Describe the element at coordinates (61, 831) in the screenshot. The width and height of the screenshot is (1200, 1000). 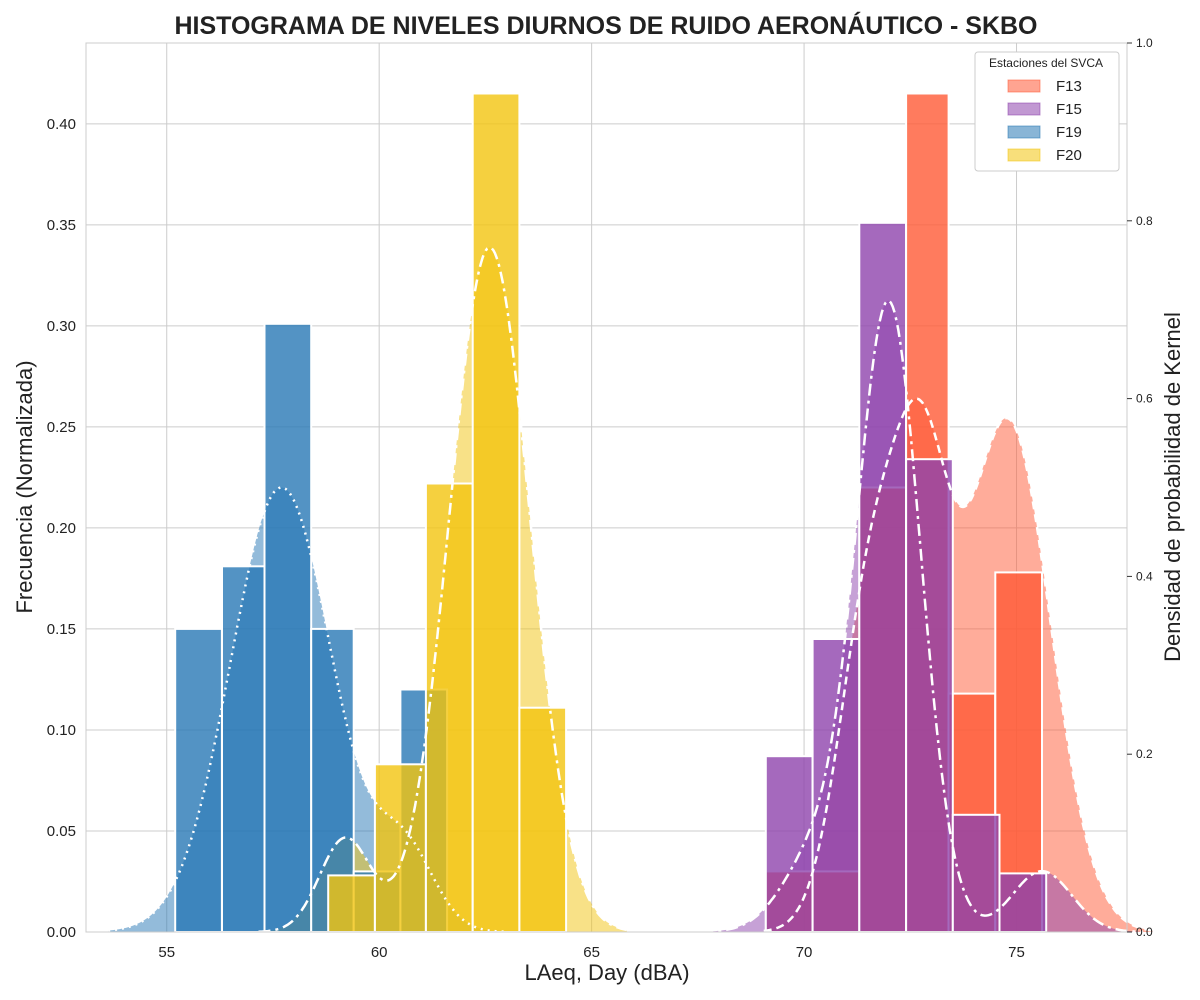
I see `y-tick-label: 0.05` at that location.